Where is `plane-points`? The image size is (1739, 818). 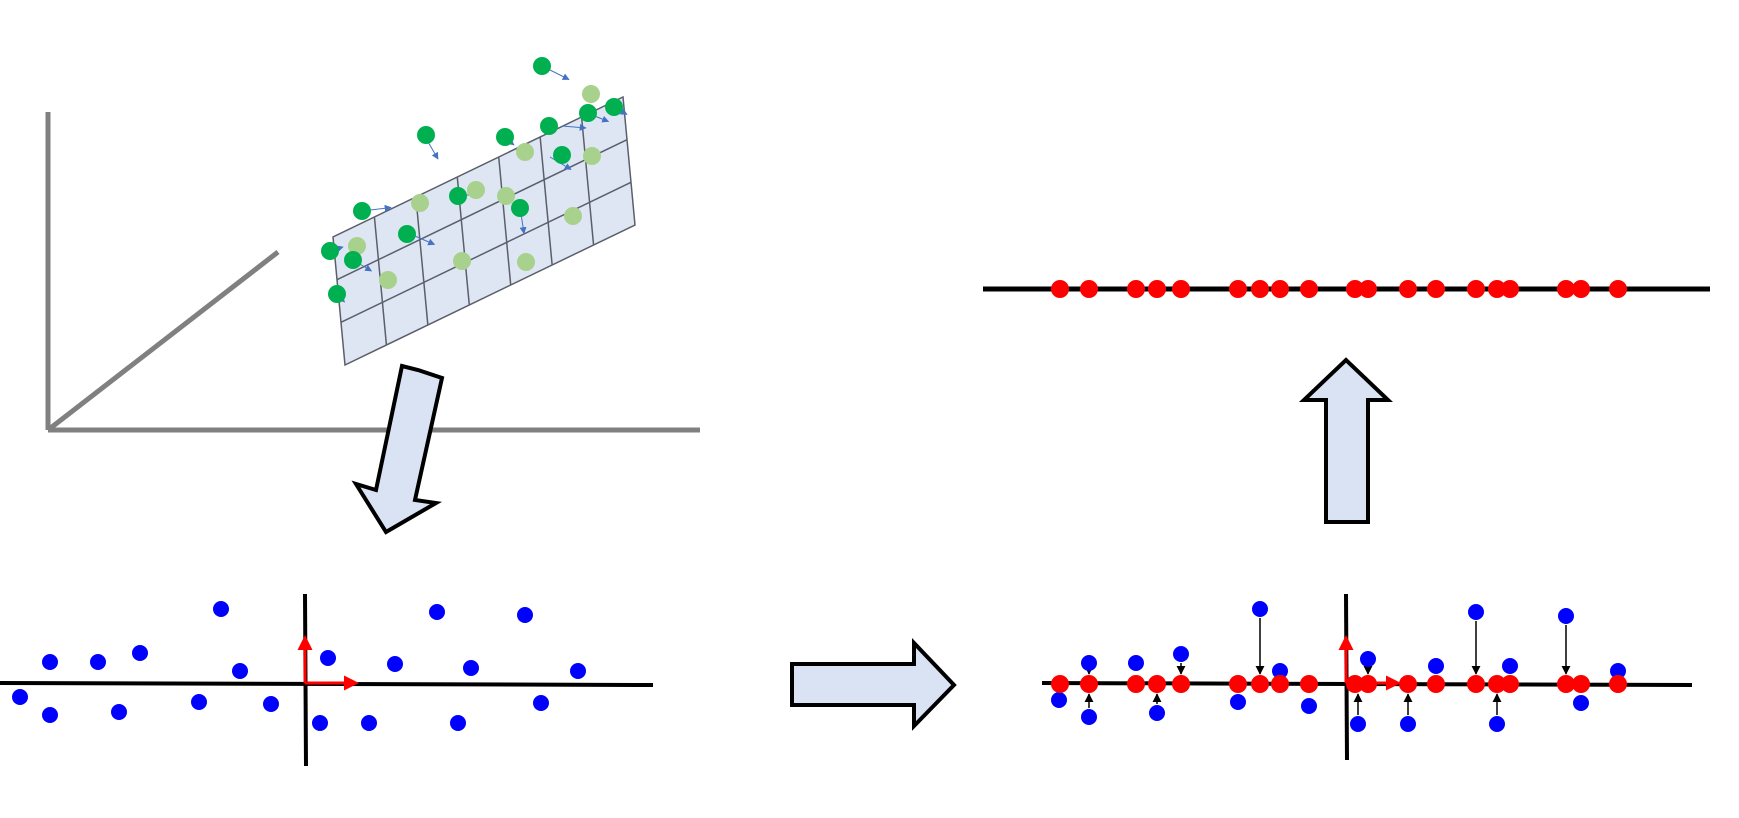
plane-points is located at coordinates (472, 180).